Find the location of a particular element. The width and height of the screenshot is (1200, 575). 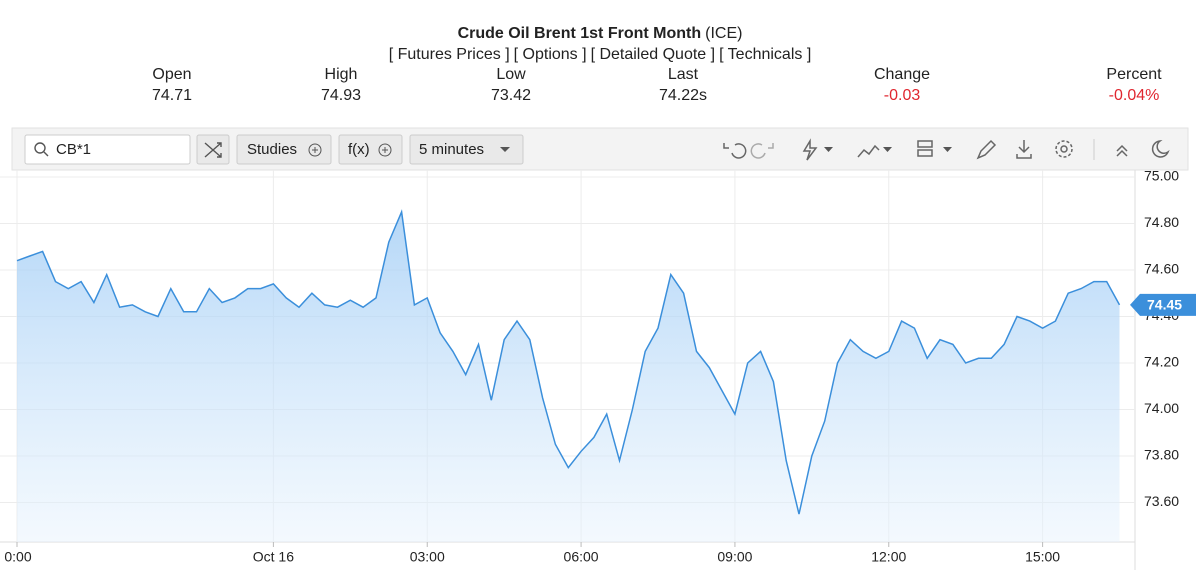

studies-button is located at coordinates (284, 149).